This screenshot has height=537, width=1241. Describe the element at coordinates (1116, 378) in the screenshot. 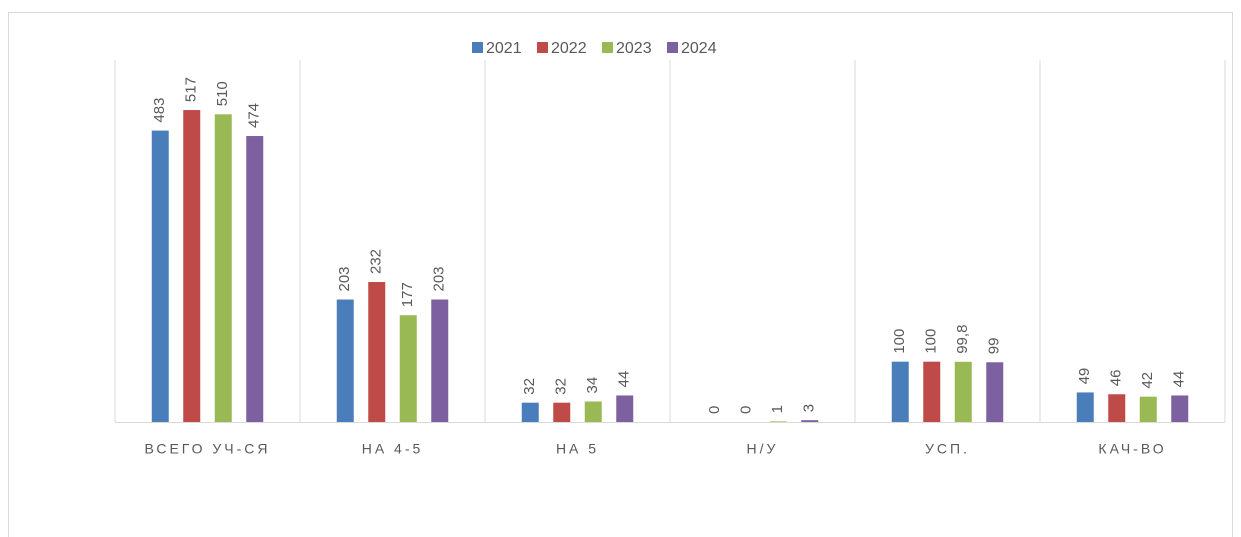

I see `data-label: 46` at that location.